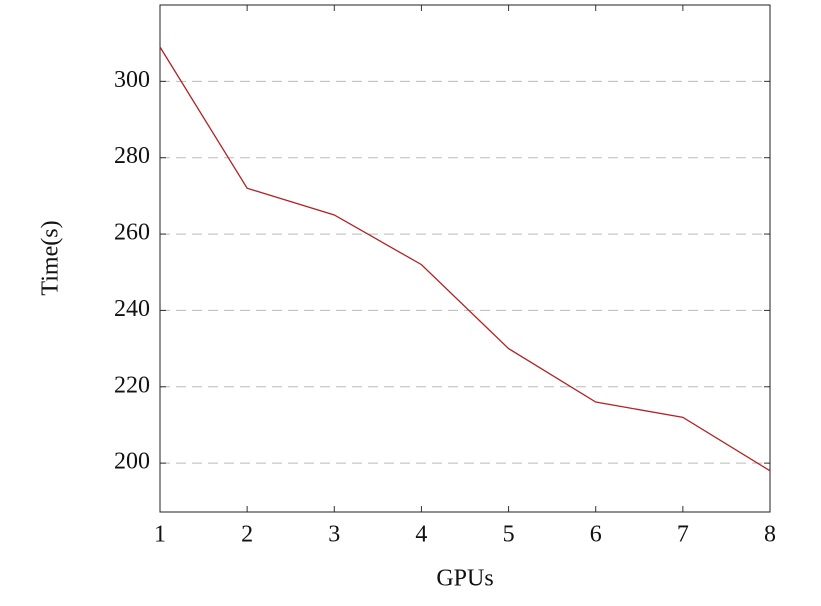 This screenshot has height=606, width=821. What do you see at coordinates (596, 535) in the screenshot?
I see `x-tick-label: 6` at bounding box center [596, 535].